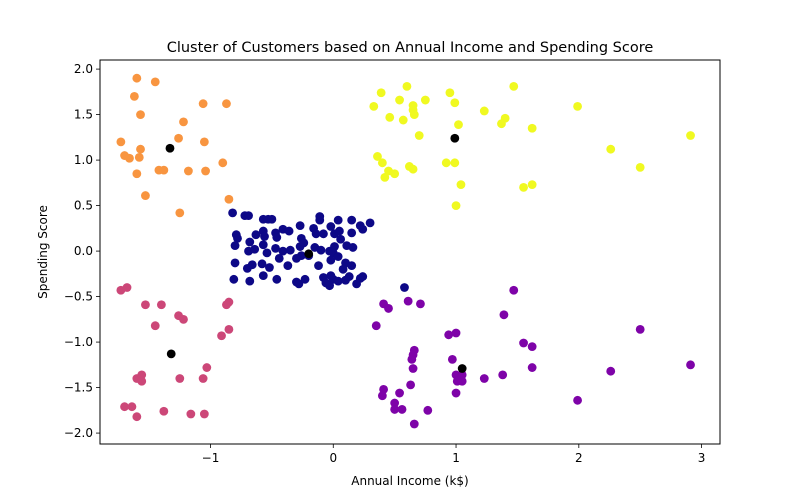 Image resolution: width=800 pixels, height=500 pixels. Describe the element at coordinates (702, 458) in the screenshot. I see `x-tick-label: 3` at that location.